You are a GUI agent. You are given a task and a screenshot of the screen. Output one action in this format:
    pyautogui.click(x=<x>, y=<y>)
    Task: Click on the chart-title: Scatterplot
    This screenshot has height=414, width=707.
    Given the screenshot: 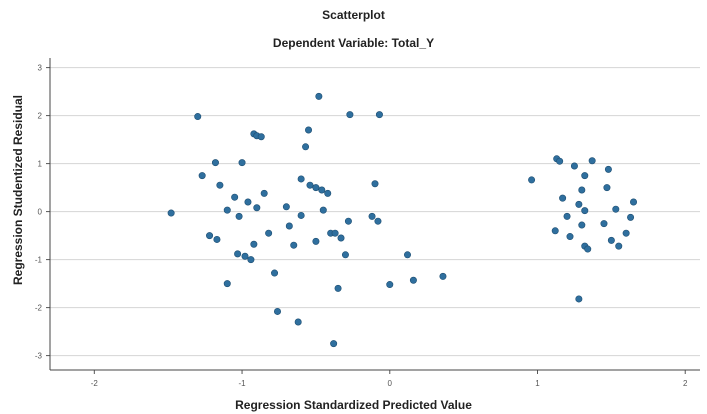 What is the action you would take?
    pyautogui.click(x=353, y=15)
    